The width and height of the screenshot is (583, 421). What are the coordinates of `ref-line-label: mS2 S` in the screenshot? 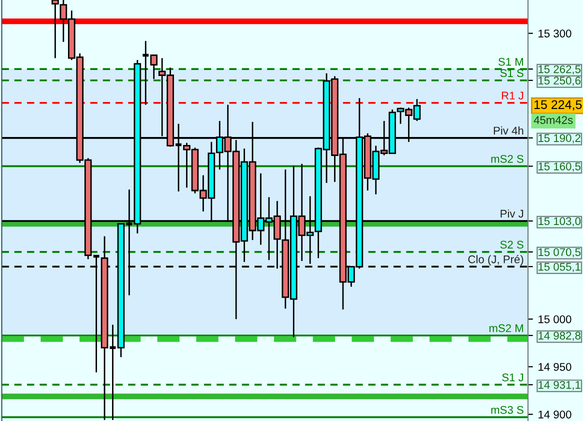 It's located at (507, 159).